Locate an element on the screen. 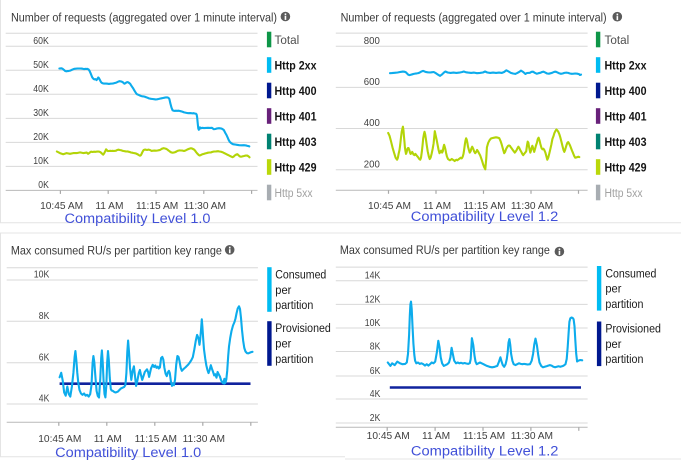 The width and height of the screenshot is (681, 468). svg-text: 0K is located at coordinates (43, 185).